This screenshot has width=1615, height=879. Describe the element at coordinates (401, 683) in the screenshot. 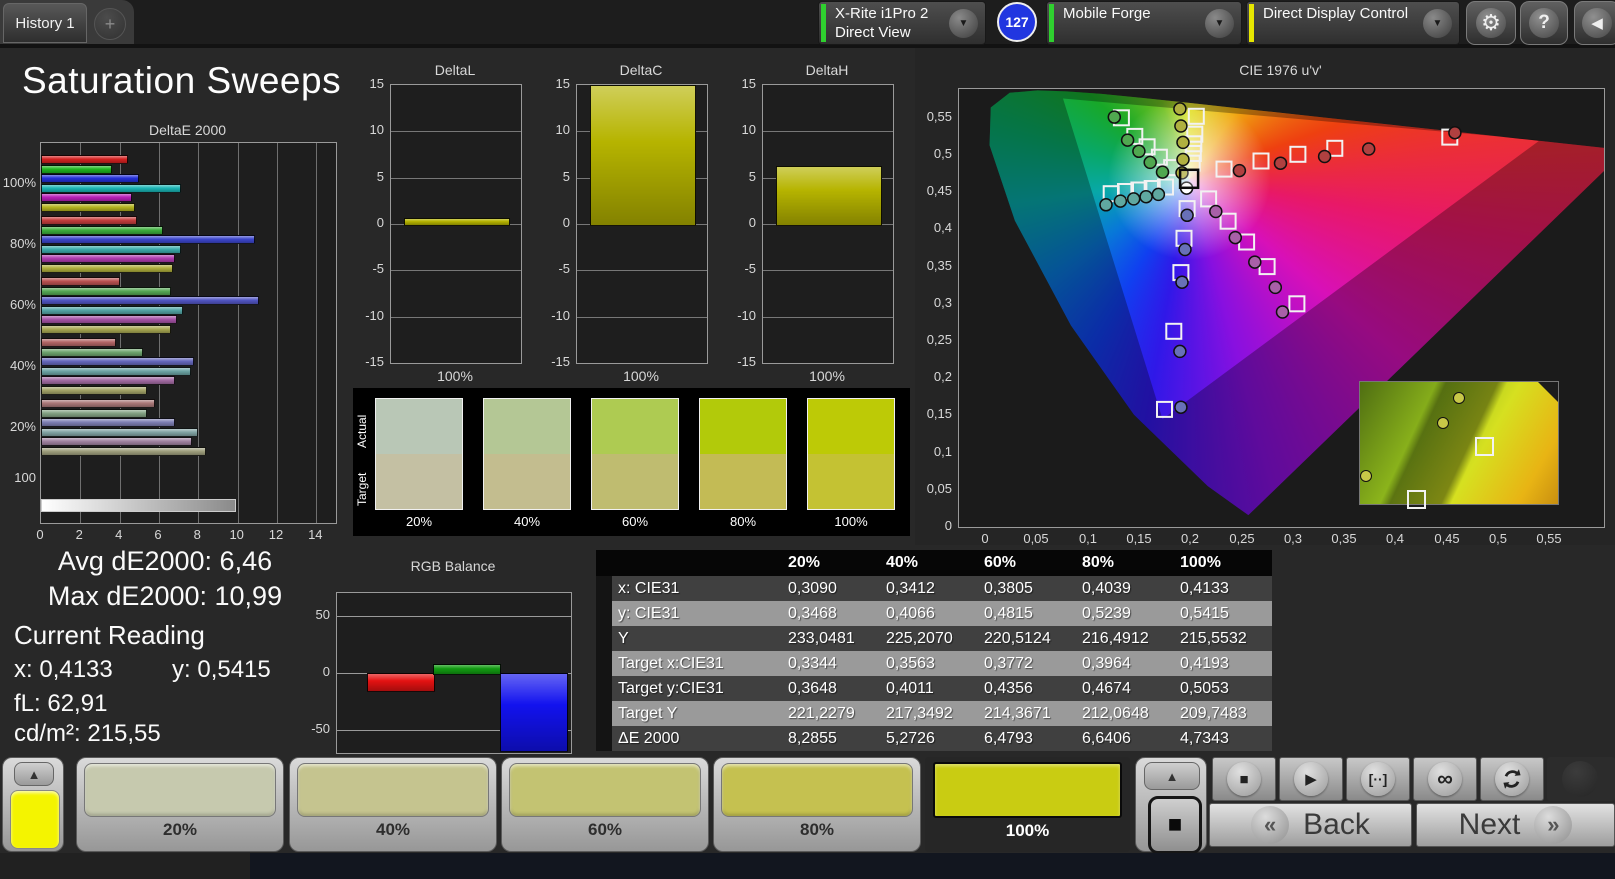

I see `rgb-bar-red` at that location.